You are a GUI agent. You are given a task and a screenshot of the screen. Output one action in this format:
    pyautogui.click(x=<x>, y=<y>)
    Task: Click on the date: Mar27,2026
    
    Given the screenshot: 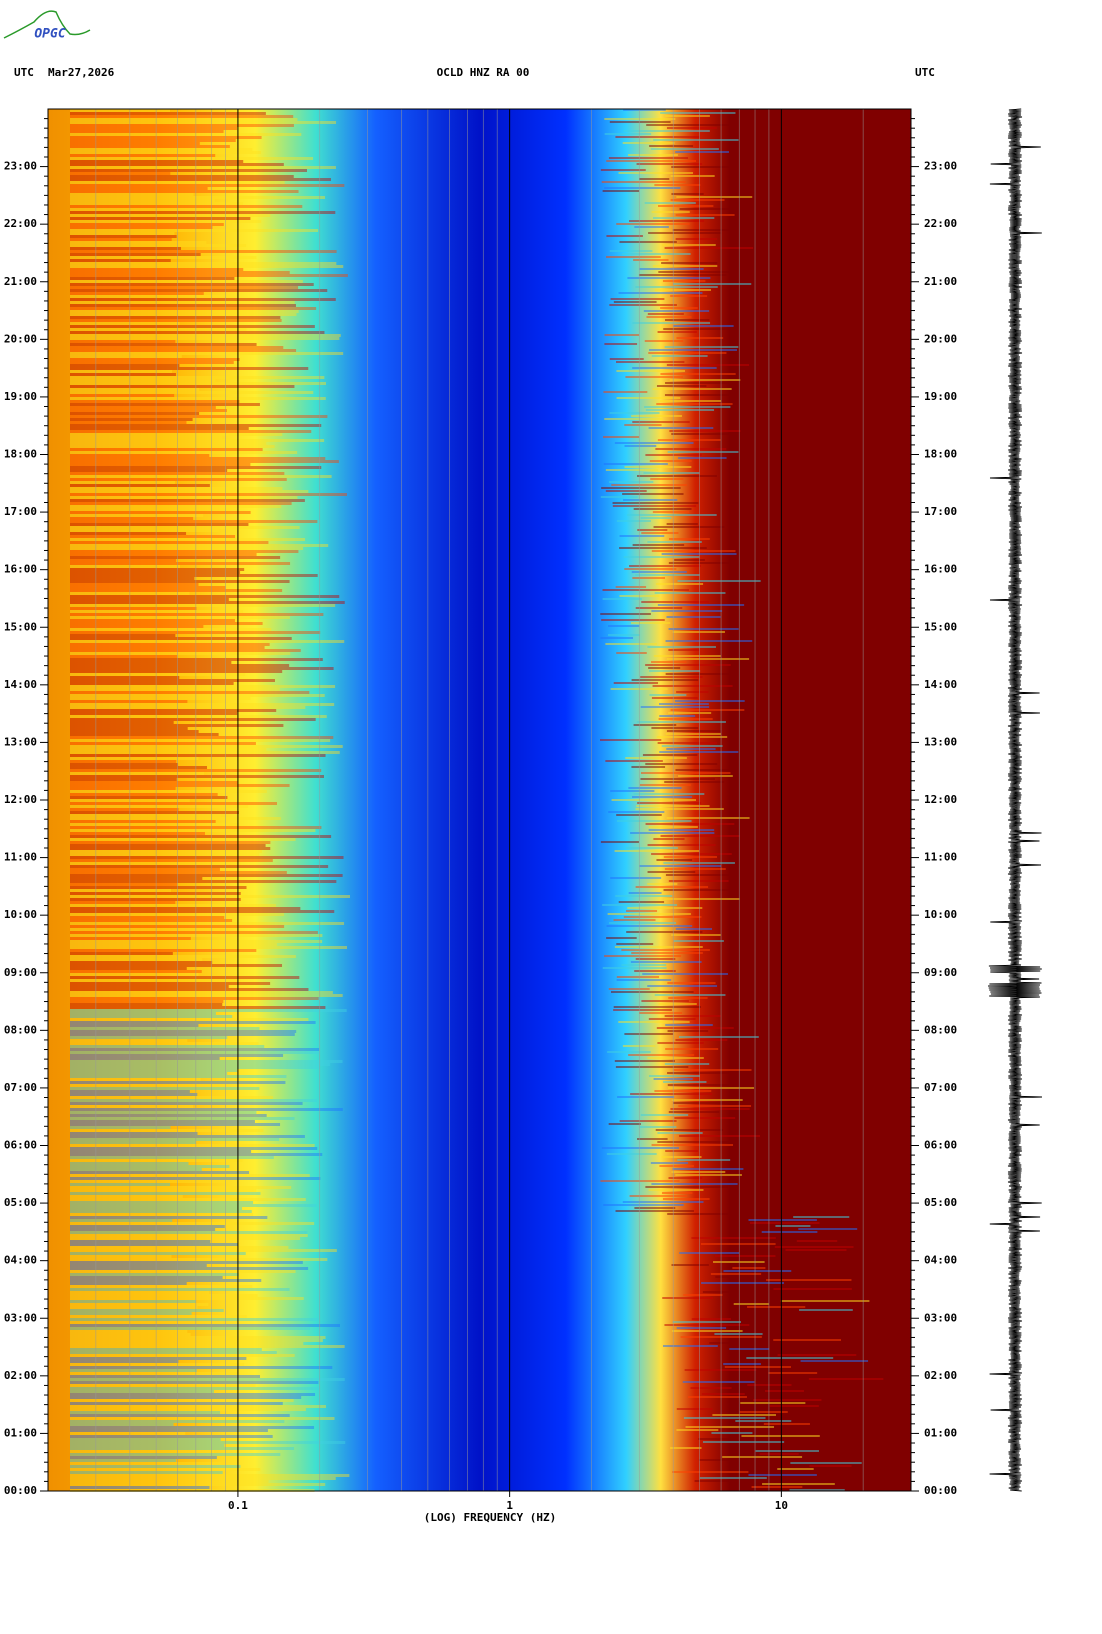 What is the action you would take?
    pyautogui.click(x=81, y=72)
    